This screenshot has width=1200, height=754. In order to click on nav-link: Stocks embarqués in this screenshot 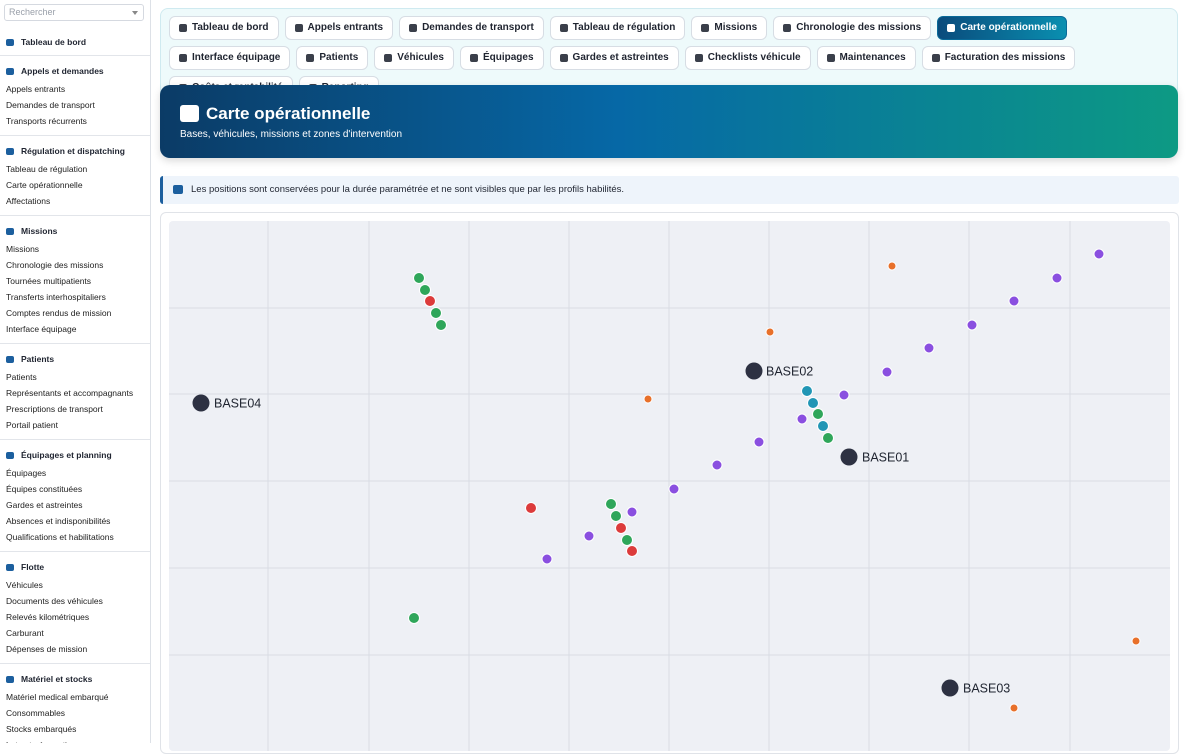, I will do `click(41, 729)`.